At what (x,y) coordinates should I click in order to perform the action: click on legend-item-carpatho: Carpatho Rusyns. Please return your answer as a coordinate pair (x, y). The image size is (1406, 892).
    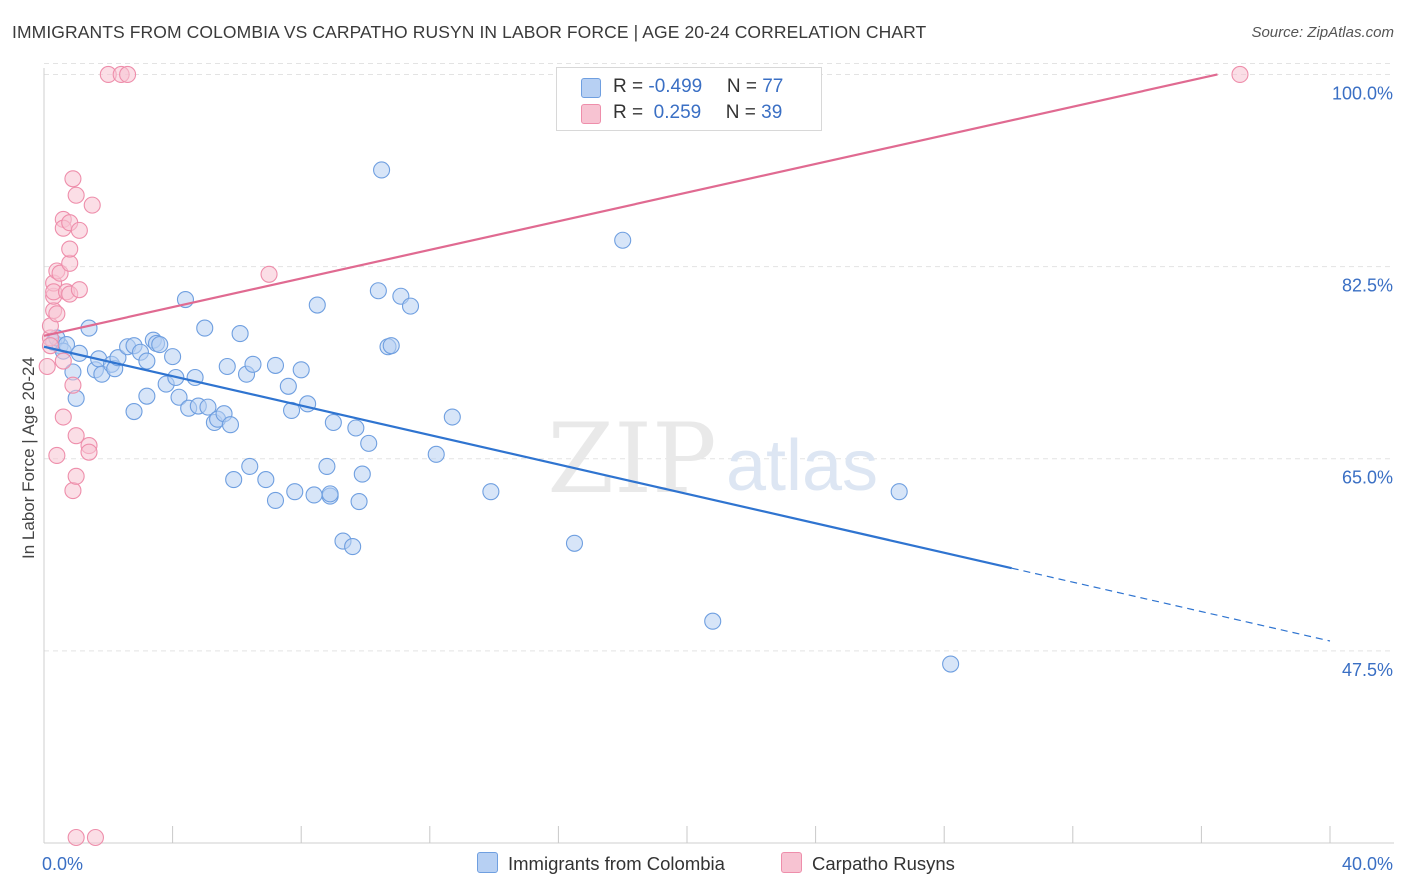
    Looking at the image, I should click on (868, 863).